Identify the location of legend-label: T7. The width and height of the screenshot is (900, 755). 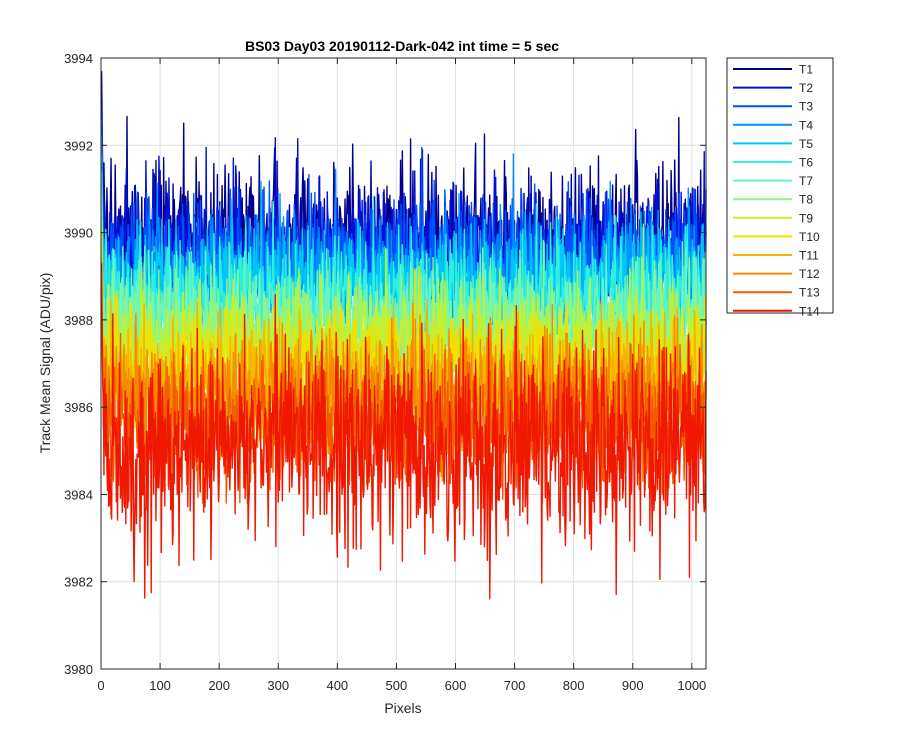
(806, 181).